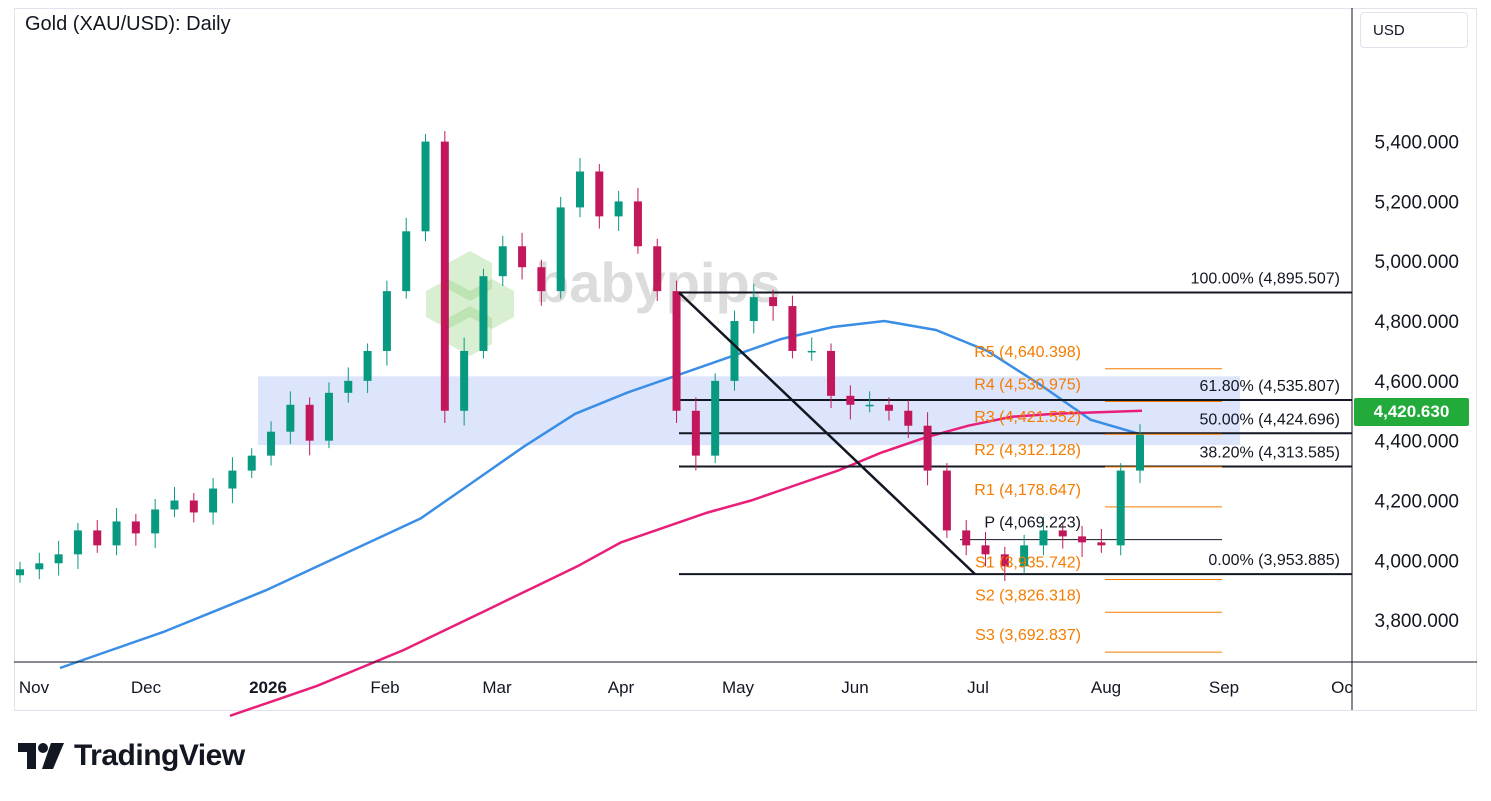 This screenshot has width=1491, height=801. Describe the element at coordinates (1028, 563) in the screenshot. I see `pivot-level-label: S1 (3,935.742)` at that location.